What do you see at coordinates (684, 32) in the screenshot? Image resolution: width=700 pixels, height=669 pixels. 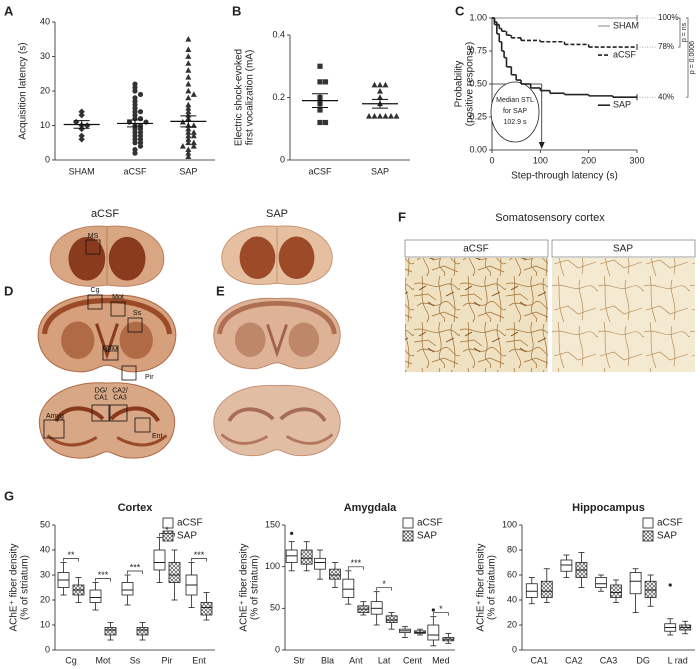 I see `comparison-label: p = ns` at bounding box center [684, 32].